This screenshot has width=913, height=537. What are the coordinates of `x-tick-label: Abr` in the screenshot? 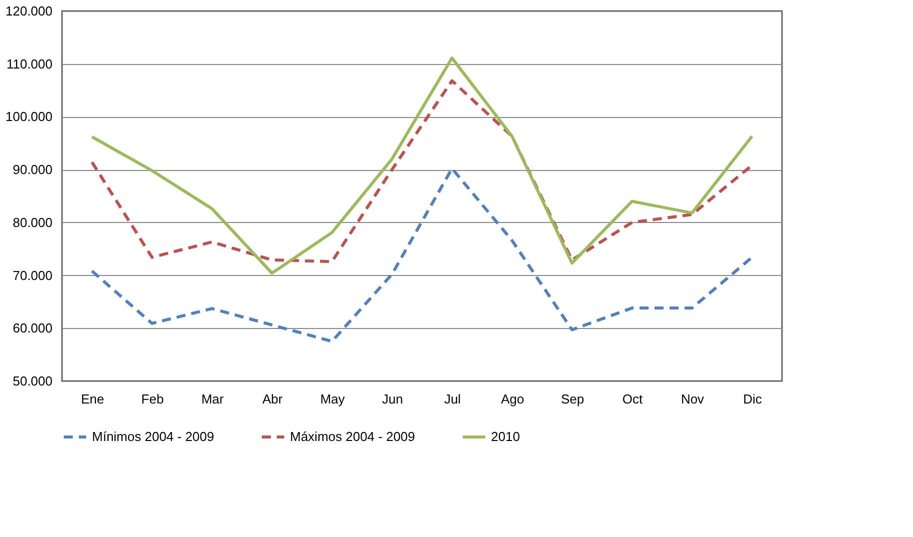 It's located at (273, 399).